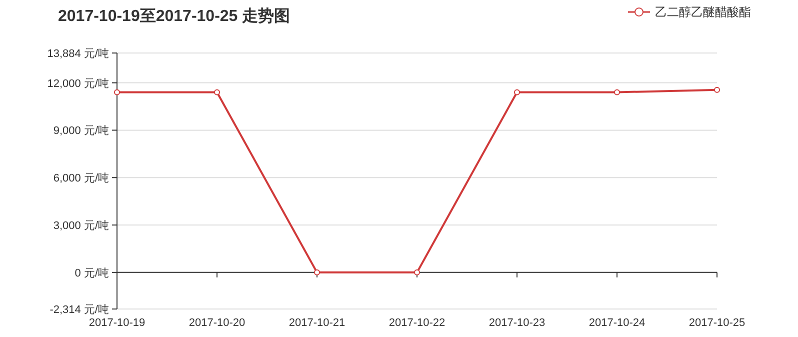  I want to click on x-tick-label: 2017-10-20, so click(217, 323).